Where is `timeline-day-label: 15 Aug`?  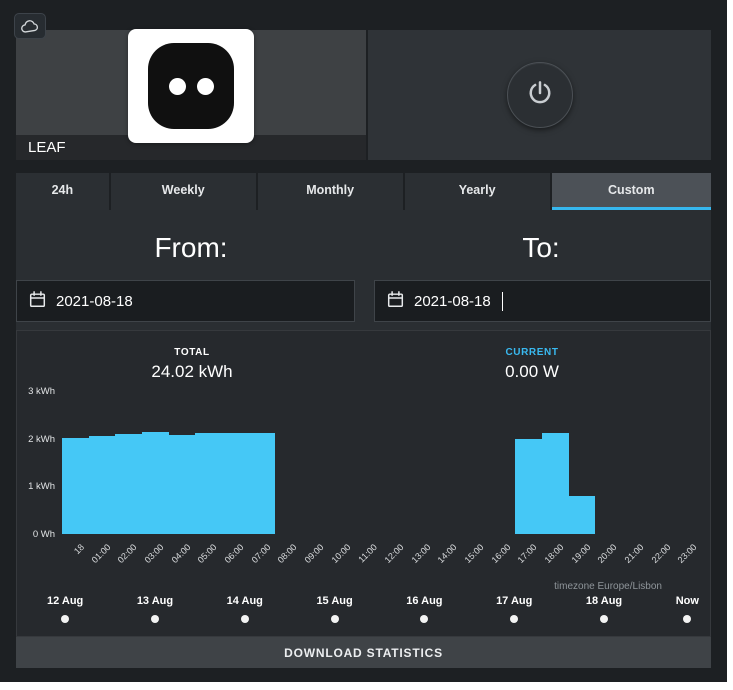 timeline-day-label: 15 Aug is located at coordinates (334, 601).